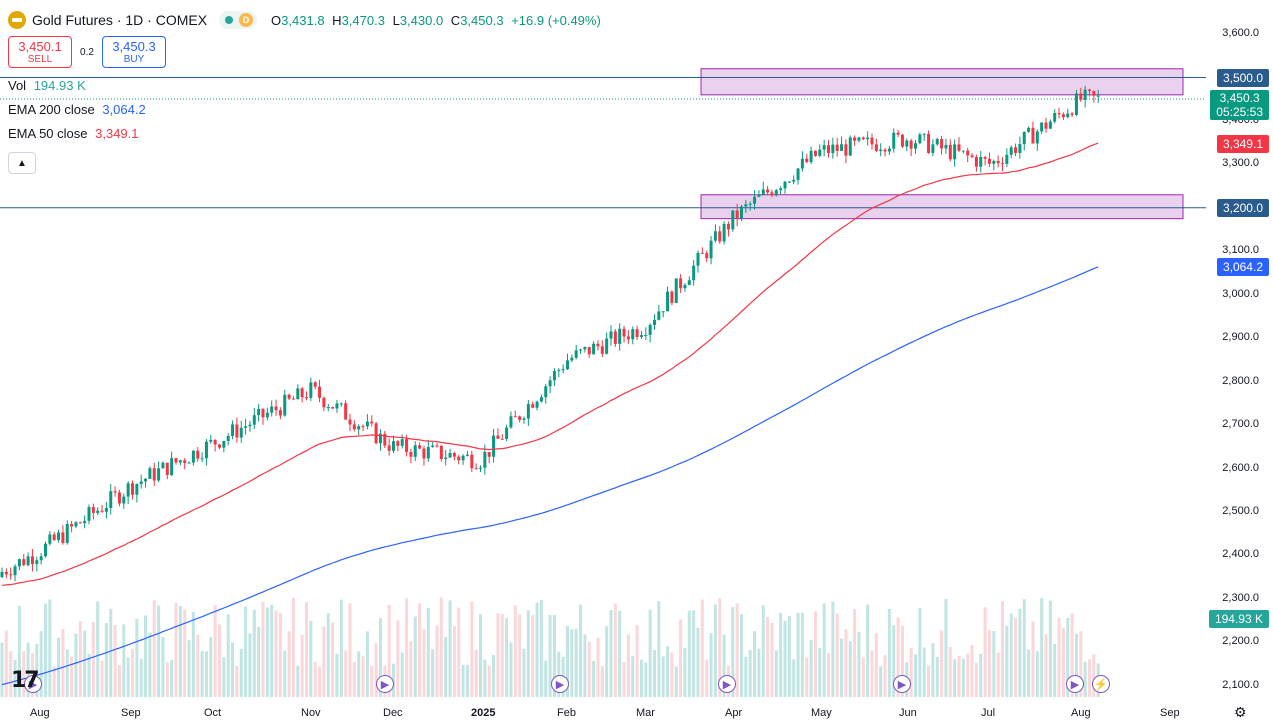 The width and height of the screenshot is (1273, 724). What do you see at coordinates (120, 20) in the screenshot?
I see `symbol-title: Gold Futures · 1D · COMEX` at bounding box center [120, 20].